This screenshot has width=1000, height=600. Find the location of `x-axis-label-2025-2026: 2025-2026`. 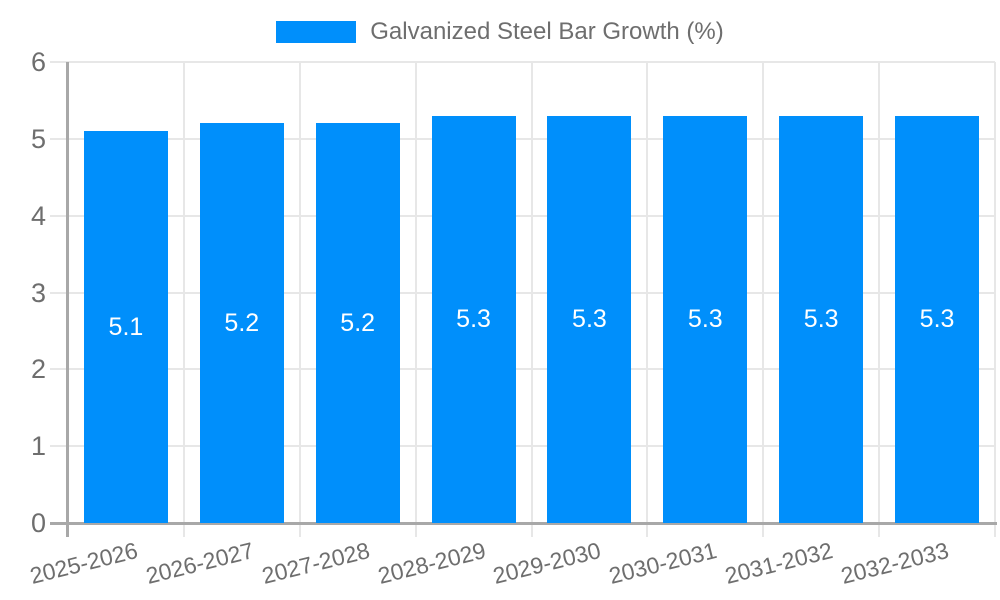

x-axis-label-2025-2026: 2025-2026 is located at coordinates (84, 563).